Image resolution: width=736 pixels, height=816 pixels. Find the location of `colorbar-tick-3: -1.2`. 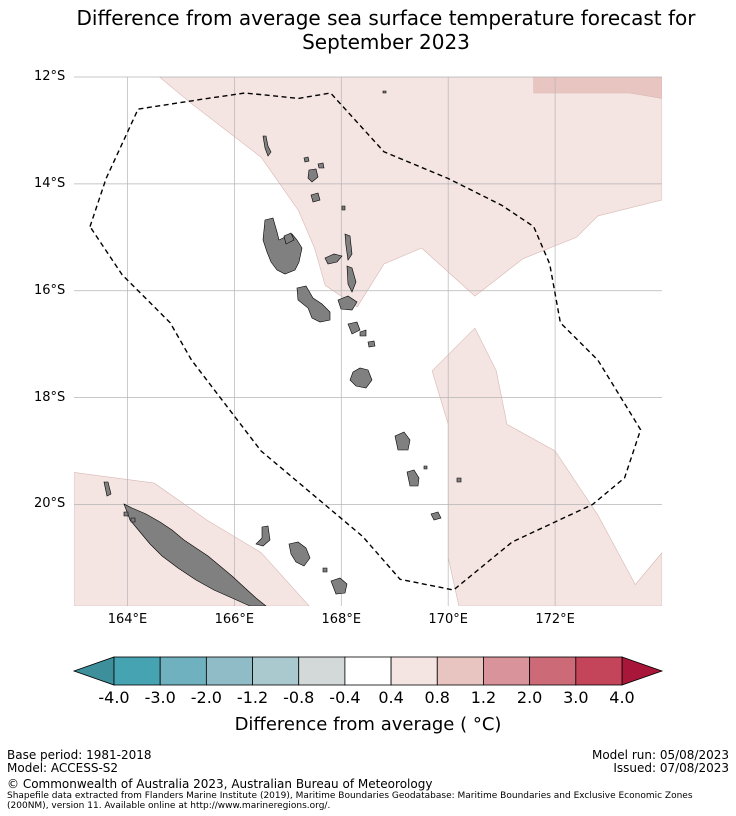

colorbar-tick-3: -1.2 is located at coordinates (252, 697).